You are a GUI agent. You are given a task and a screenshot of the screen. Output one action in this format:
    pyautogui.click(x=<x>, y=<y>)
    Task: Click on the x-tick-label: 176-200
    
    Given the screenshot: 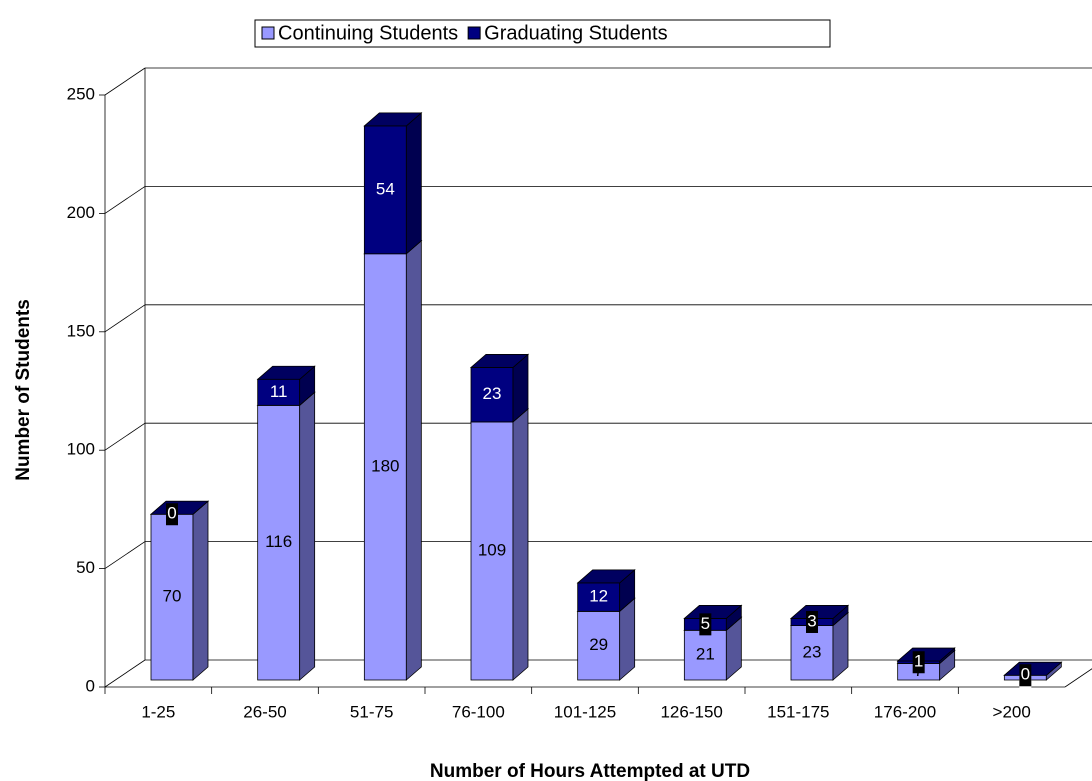 What is the action you would take?
    pyautogui.click(x=905, y=711)
    